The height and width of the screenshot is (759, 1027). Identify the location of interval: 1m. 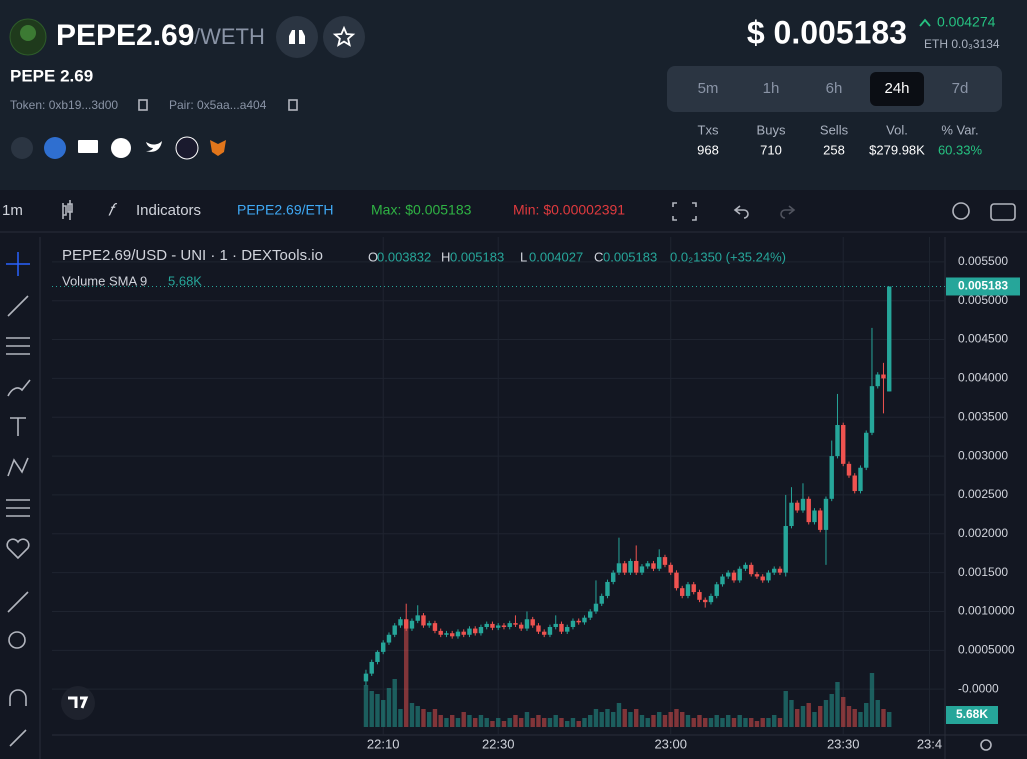
(12, 210).